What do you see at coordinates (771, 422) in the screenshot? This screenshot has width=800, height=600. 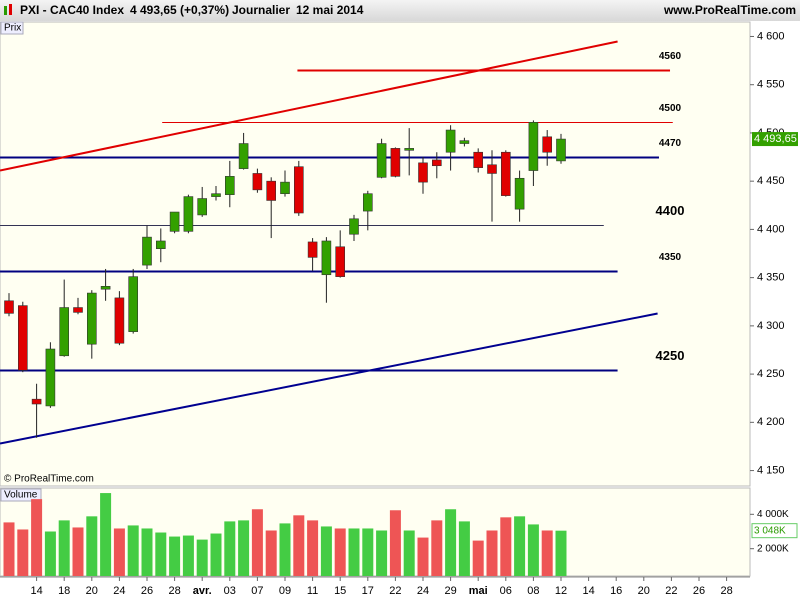 I see `y-tick-label: 4 200` at bounding box center [771, 422].